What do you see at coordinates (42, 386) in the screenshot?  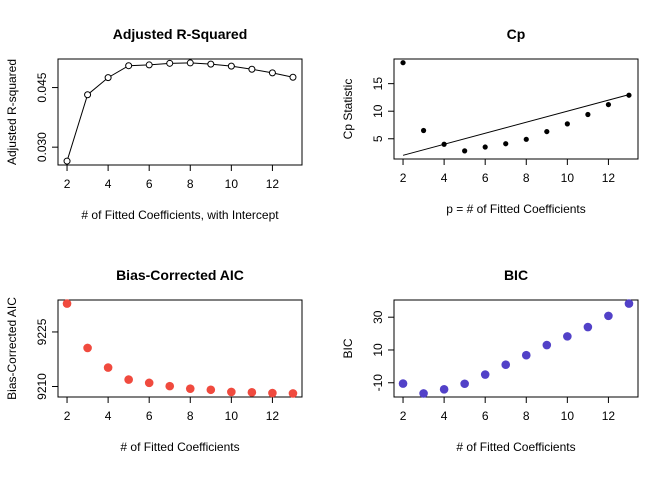 I see `y-tick-label: 9210` at bounding box center [42, 386].